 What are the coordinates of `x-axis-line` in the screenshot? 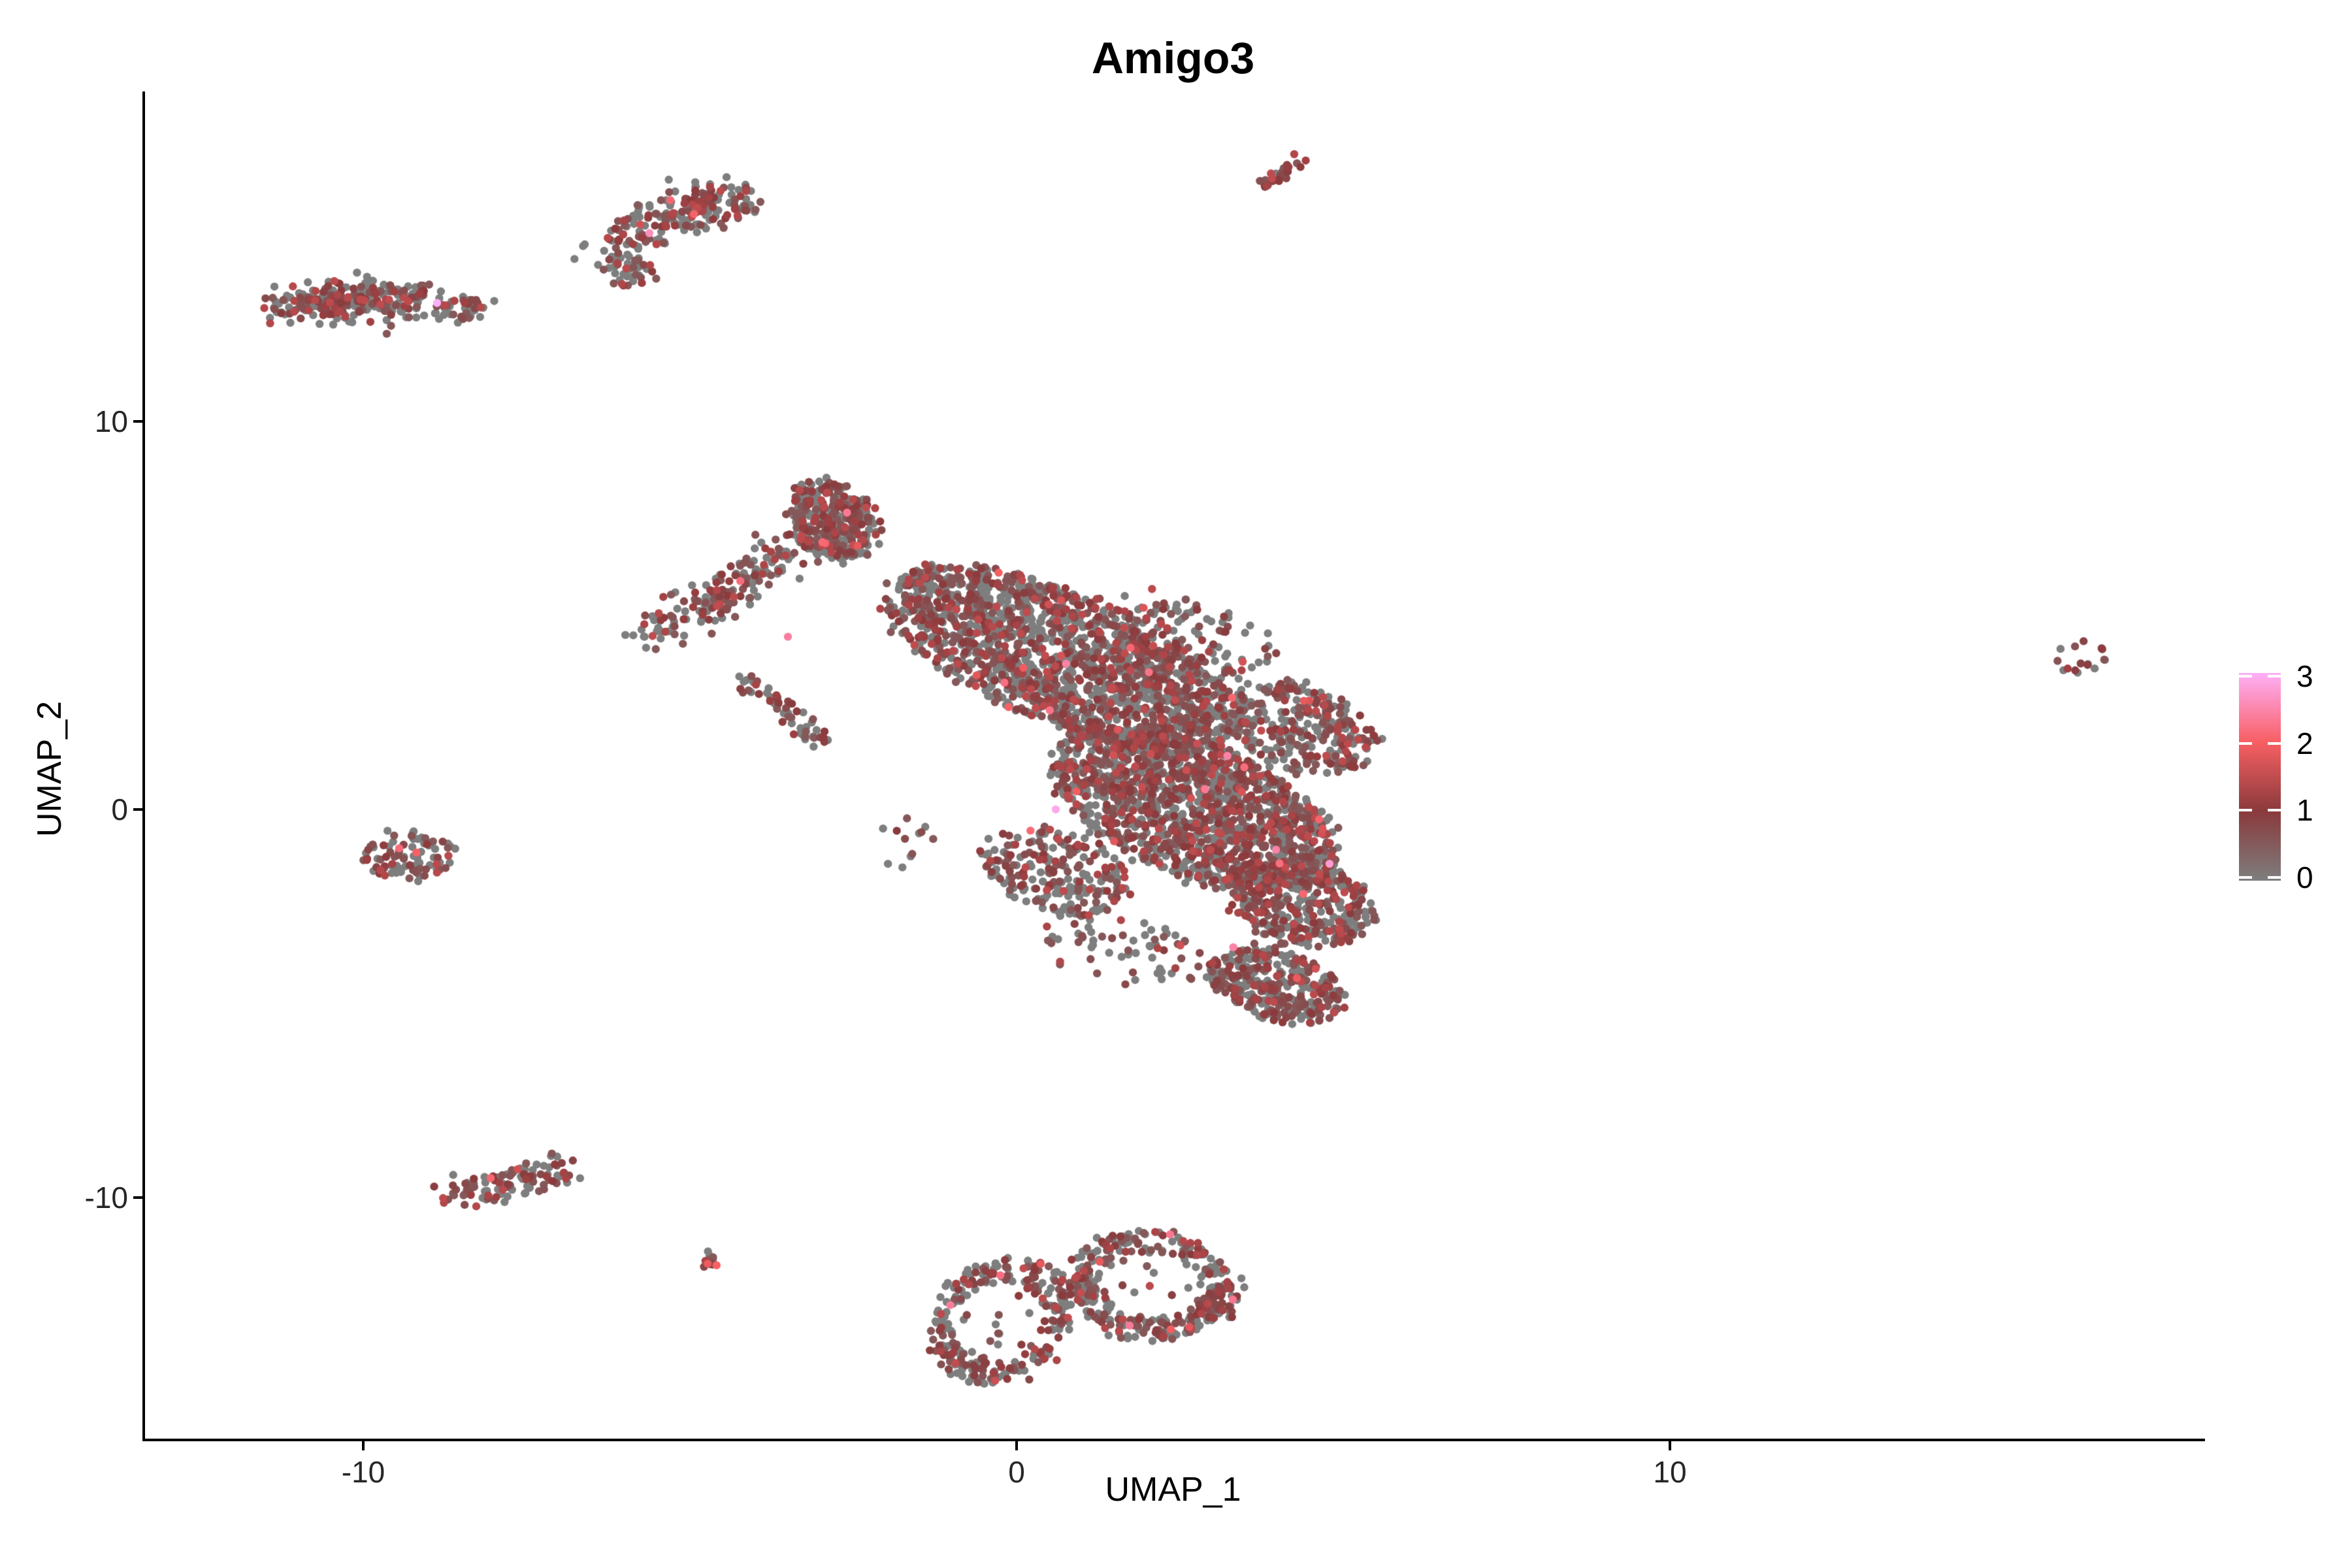 It's located at (1173, 1440).